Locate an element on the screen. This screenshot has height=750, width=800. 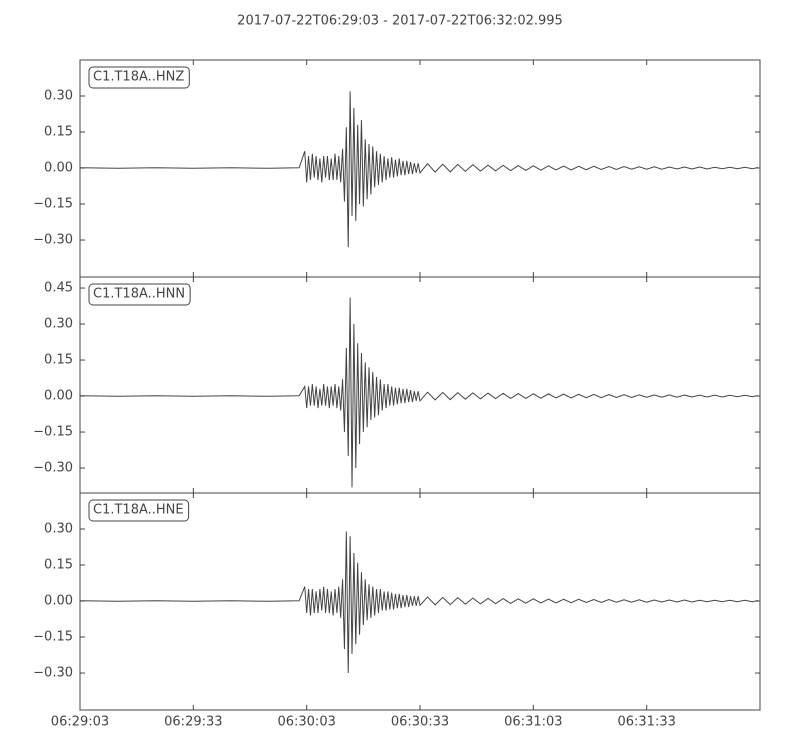
trace-label: C1.T18A..HNE is located at coordinates (138, 510).